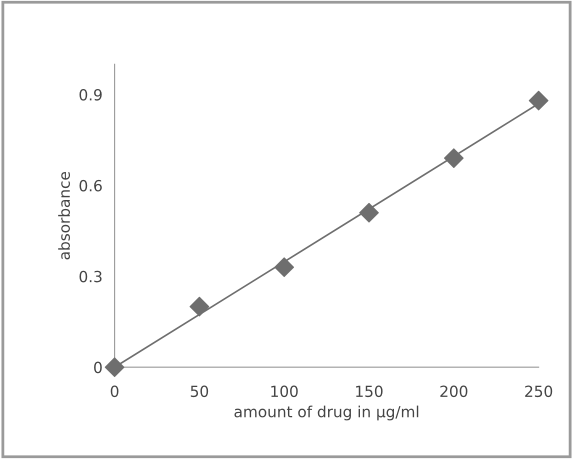 This screenshot has height=459, width=573. I want to click on x-tick-label: 100, so click(284, 392).